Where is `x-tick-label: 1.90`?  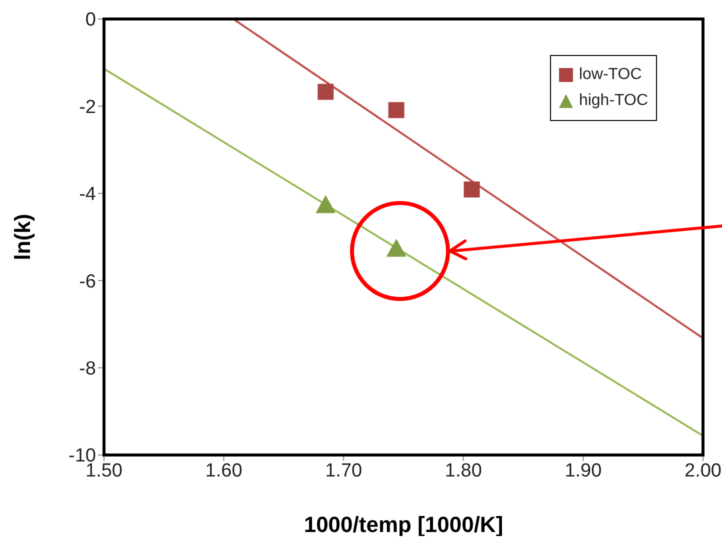
x-tick-label: 1.90 is located at coordinates (583, 471).